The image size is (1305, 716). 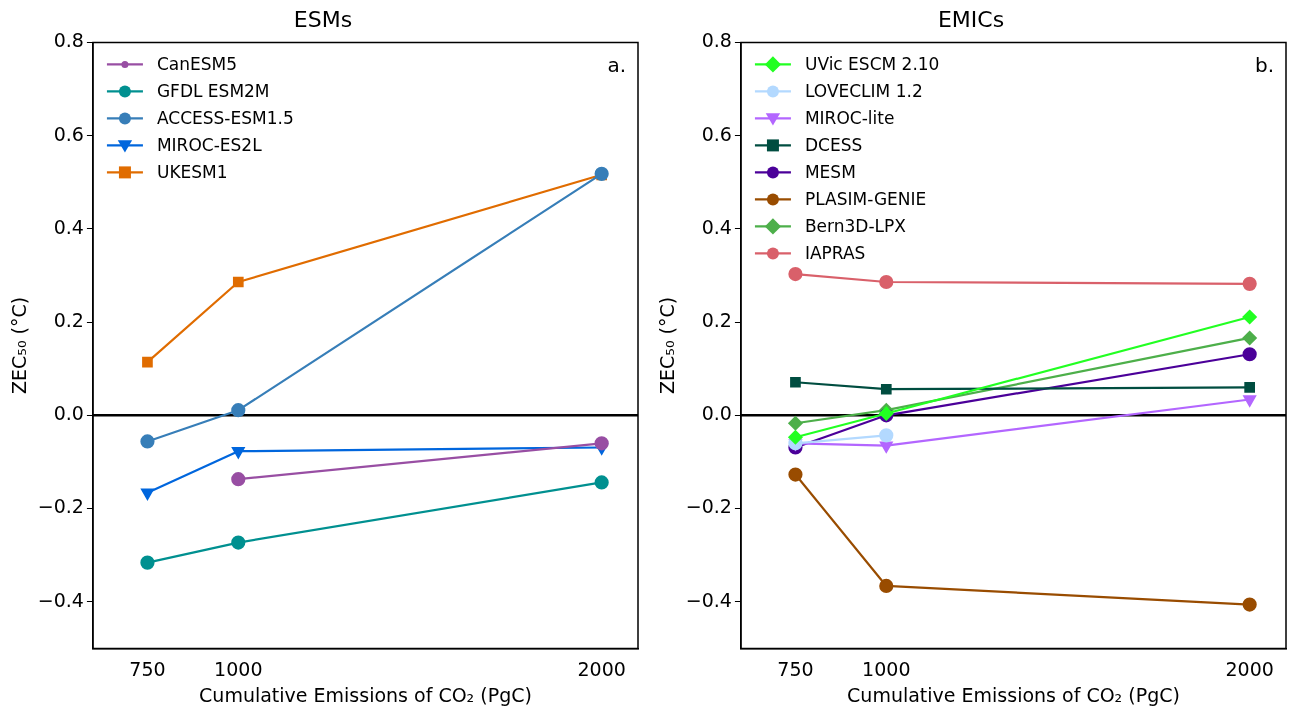 I want to click on legend-label: MIROC-lite, so click(x=849, y=117).